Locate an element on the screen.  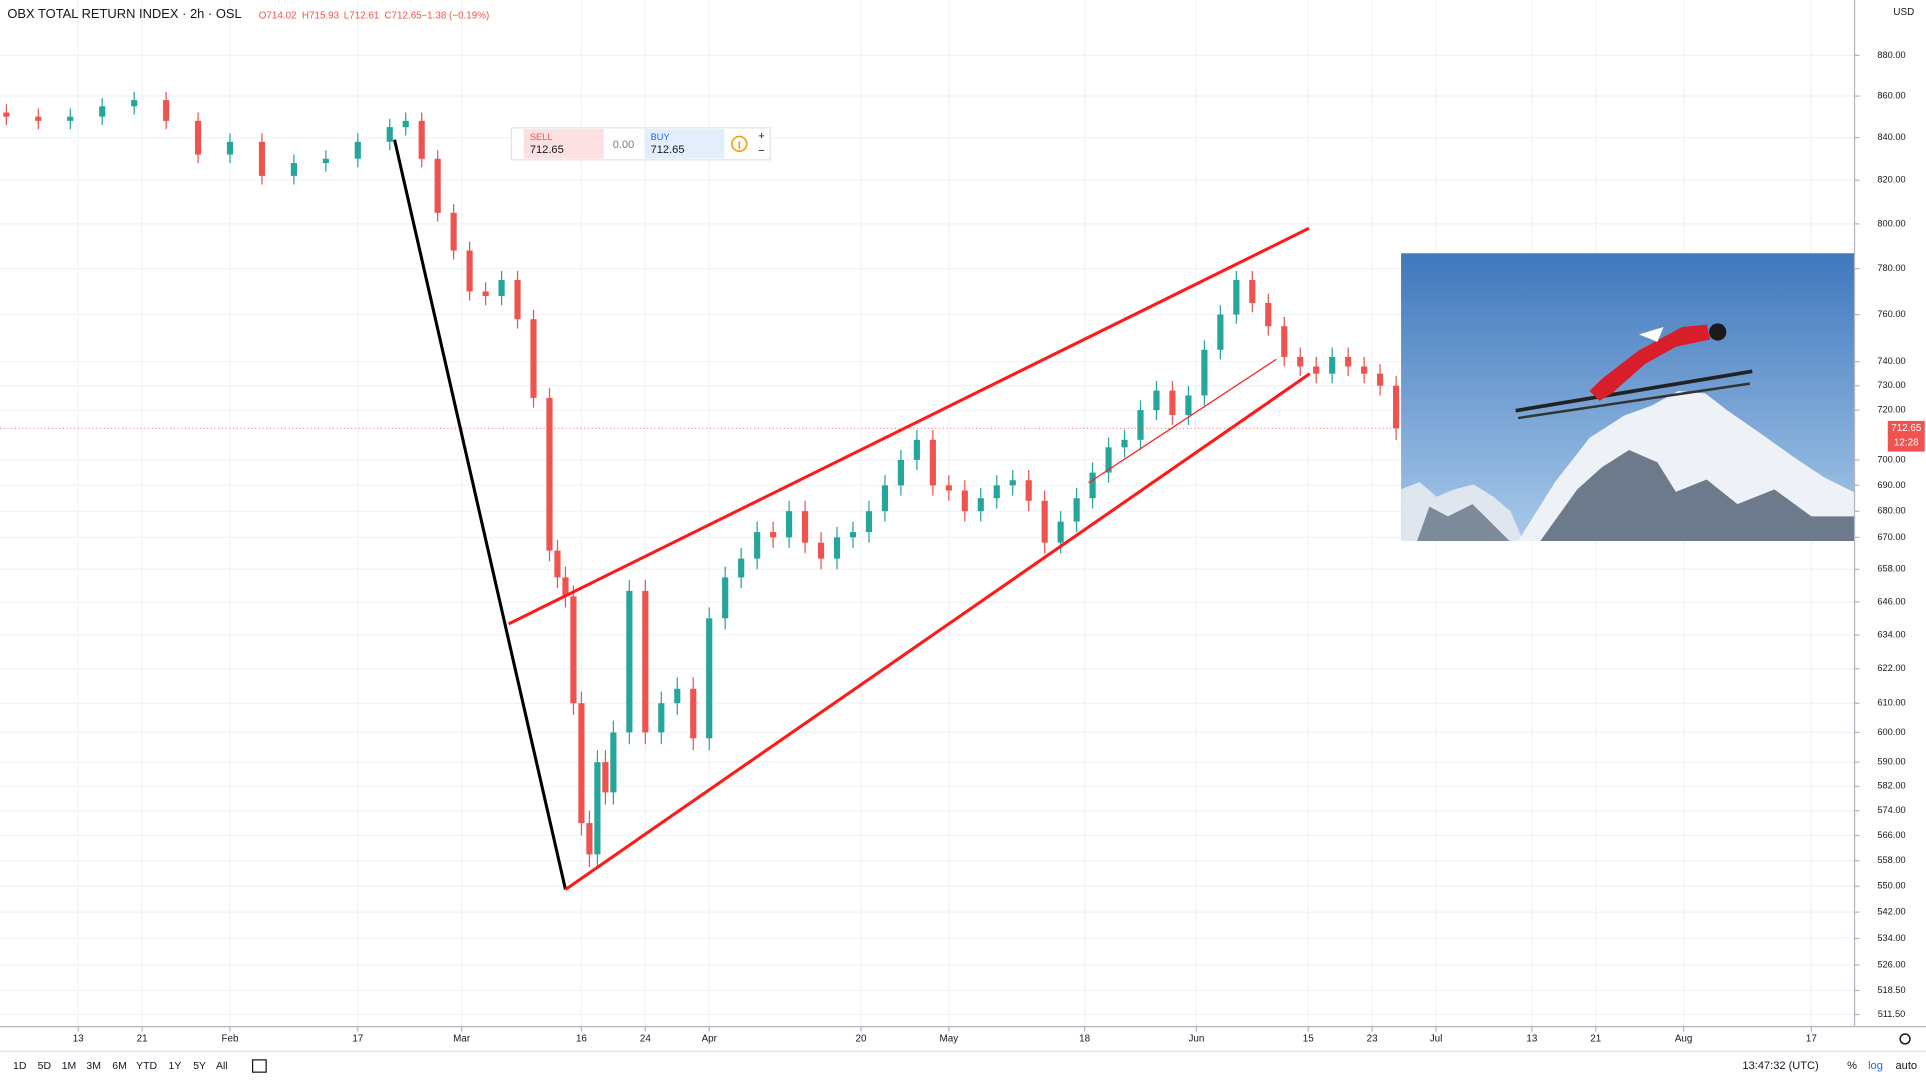
x-tick-label: 16 is located at coordinates (581, 1039).